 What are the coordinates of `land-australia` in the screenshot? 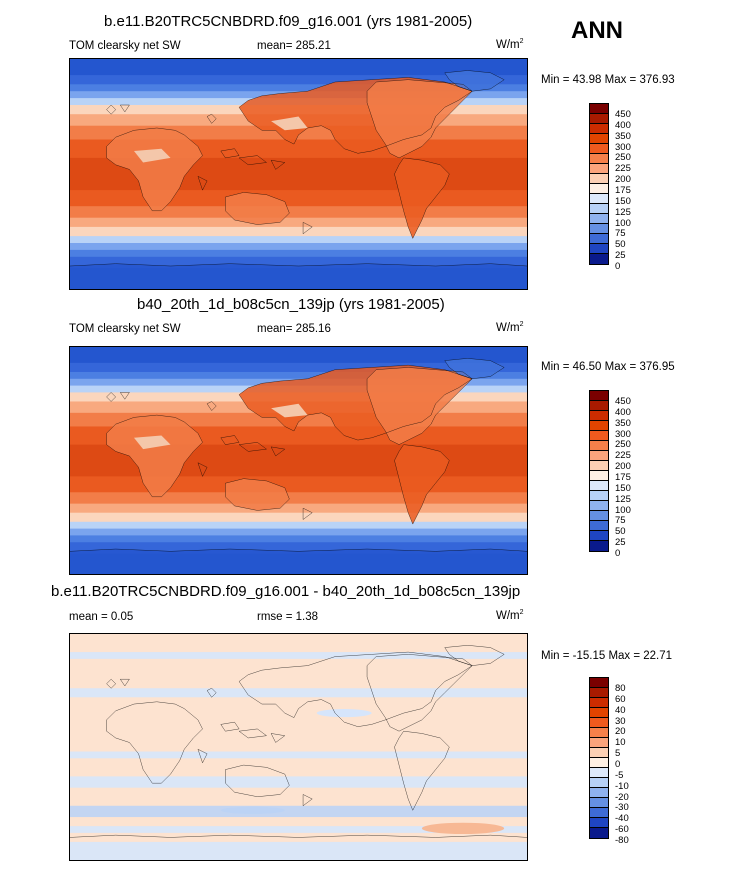 It's located at (257, 208).